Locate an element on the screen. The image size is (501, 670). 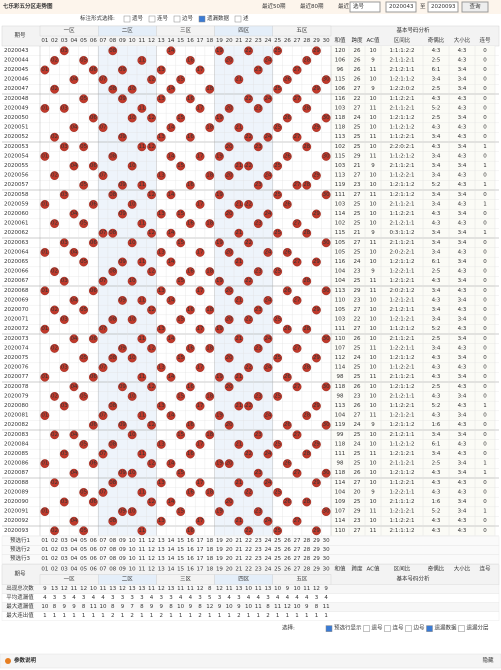
preselect-number: 23 is located at coordinates (258, 559).